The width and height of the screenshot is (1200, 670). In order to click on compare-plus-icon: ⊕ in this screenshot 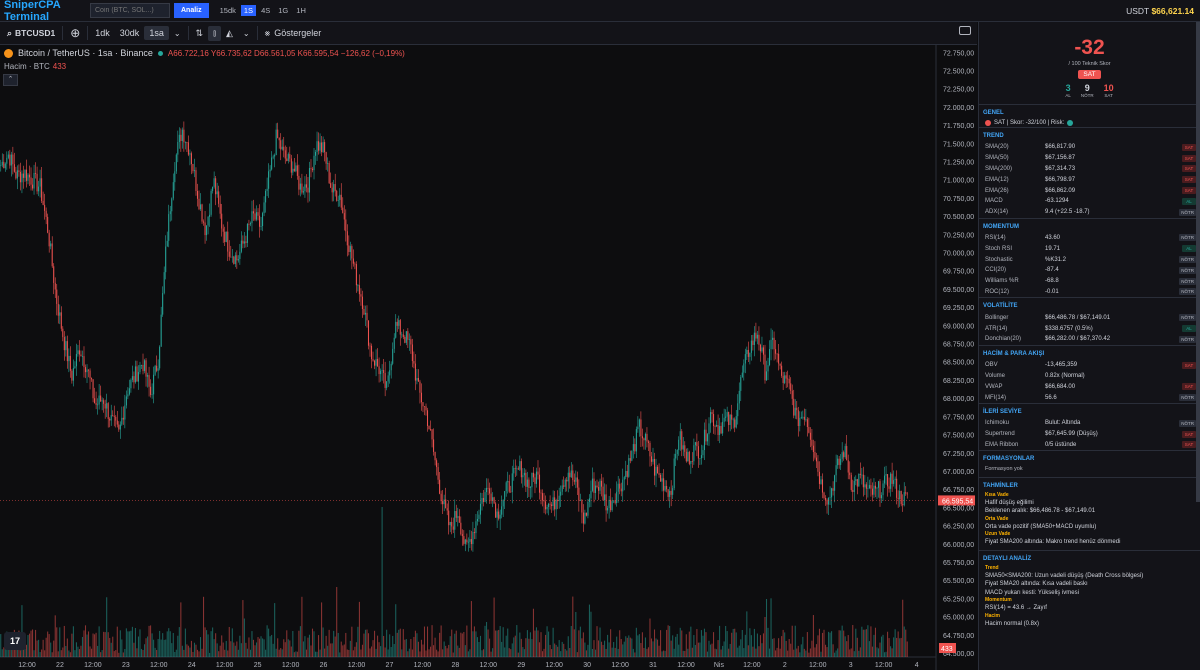, I will do `click(75, 33)`.